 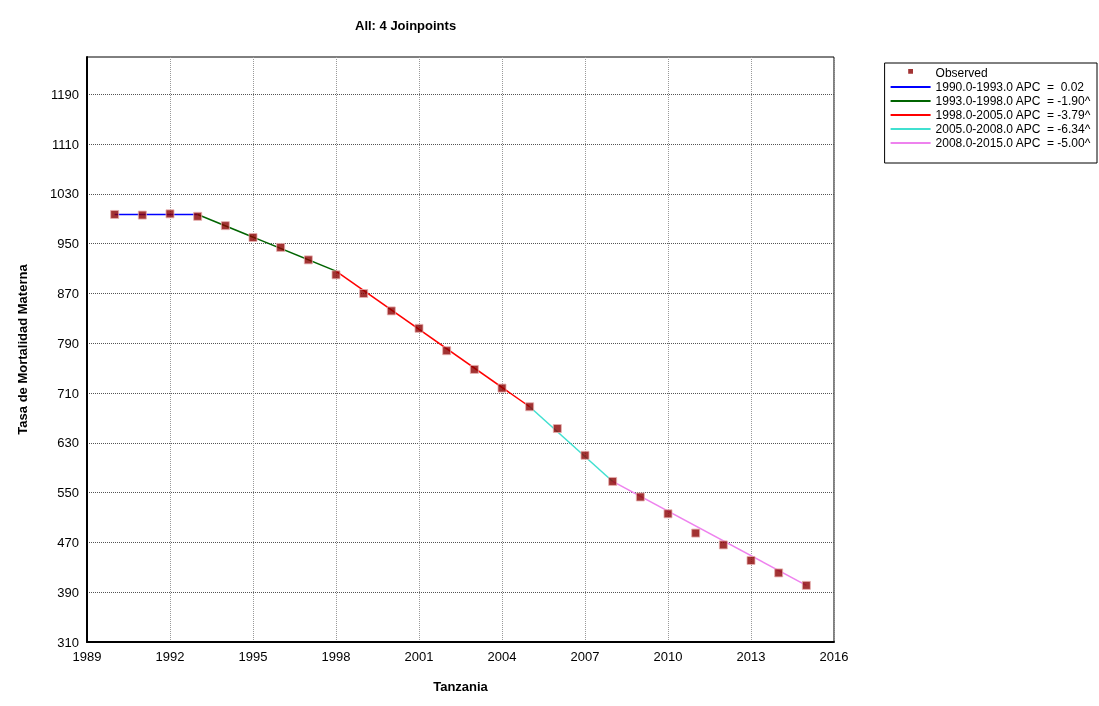 What do you see at coordinates (68, 493) in the screenshot?
I see `y-tick-label: 550` at bounding box center [68, 493].